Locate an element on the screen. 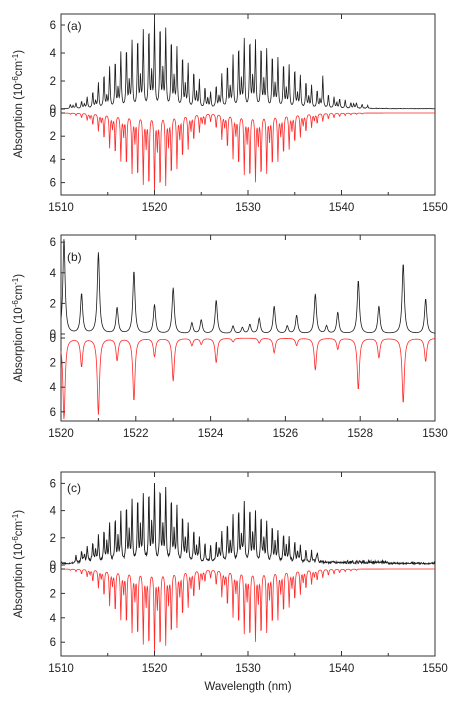 This screenshot has width=476, height=712. panel-a-simulated-line is located at coordinates (248, 153).